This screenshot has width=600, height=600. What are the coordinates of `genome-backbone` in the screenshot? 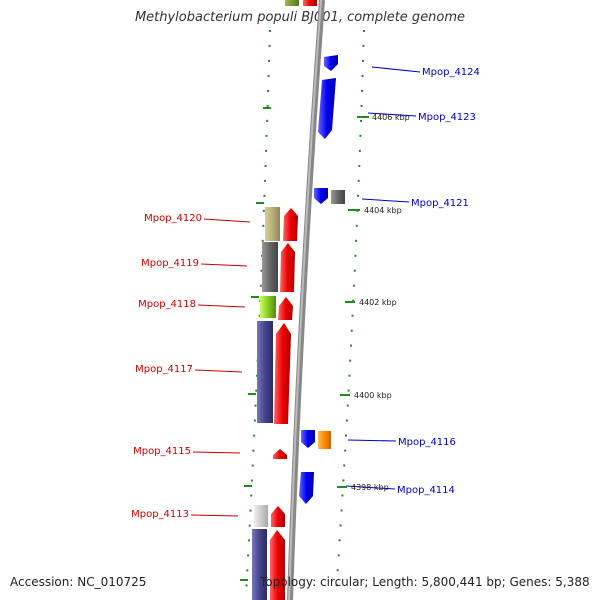 It's located at (306, 300).